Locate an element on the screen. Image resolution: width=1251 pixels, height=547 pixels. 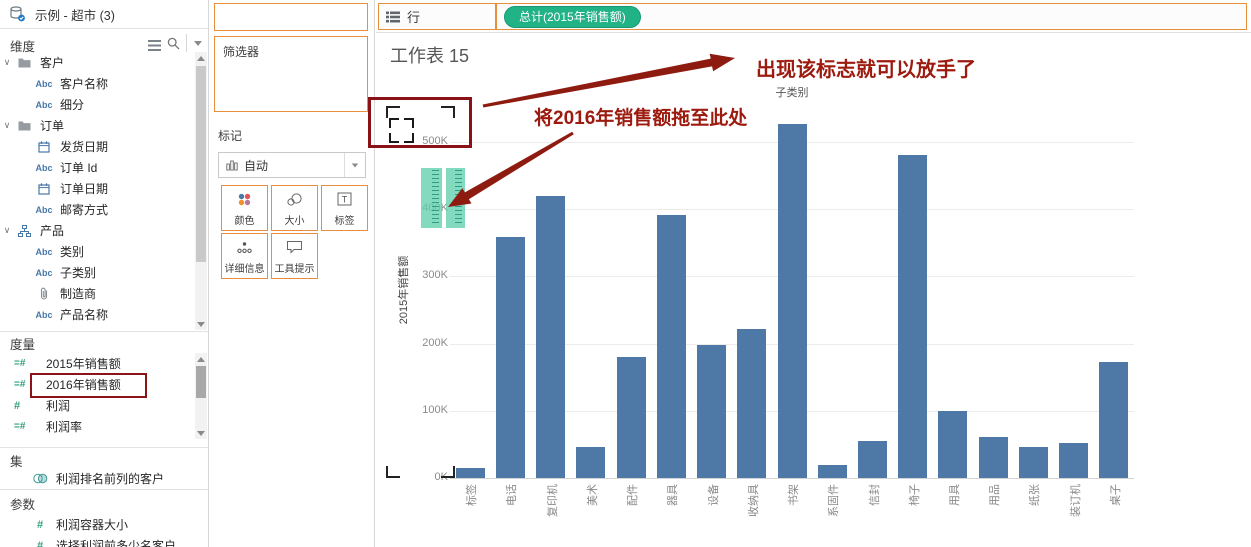
field-row-dim: Abc 订单 Id is located at coordinates (97, 167).